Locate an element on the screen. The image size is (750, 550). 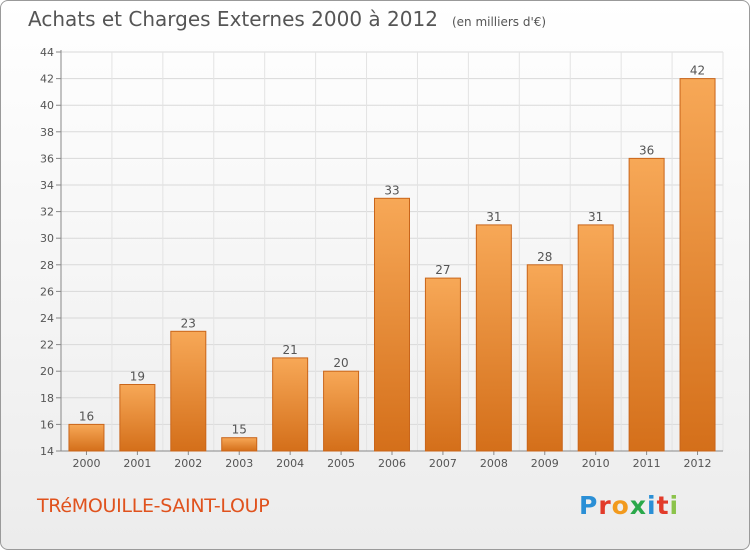
y-tick-label: 28 is located at coordinates (47, 265).